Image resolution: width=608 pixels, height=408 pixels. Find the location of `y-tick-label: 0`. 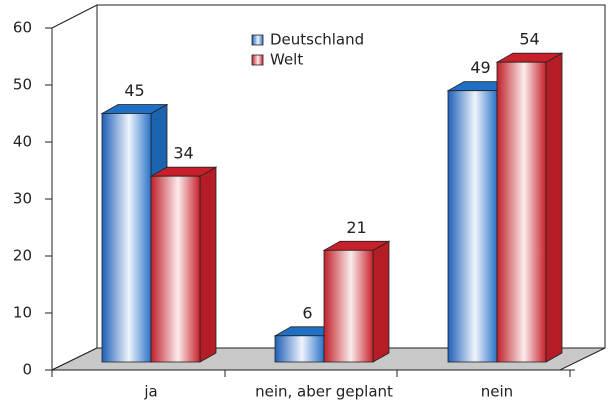

y-tick-label: 0 is located at coordinates (27, 370).